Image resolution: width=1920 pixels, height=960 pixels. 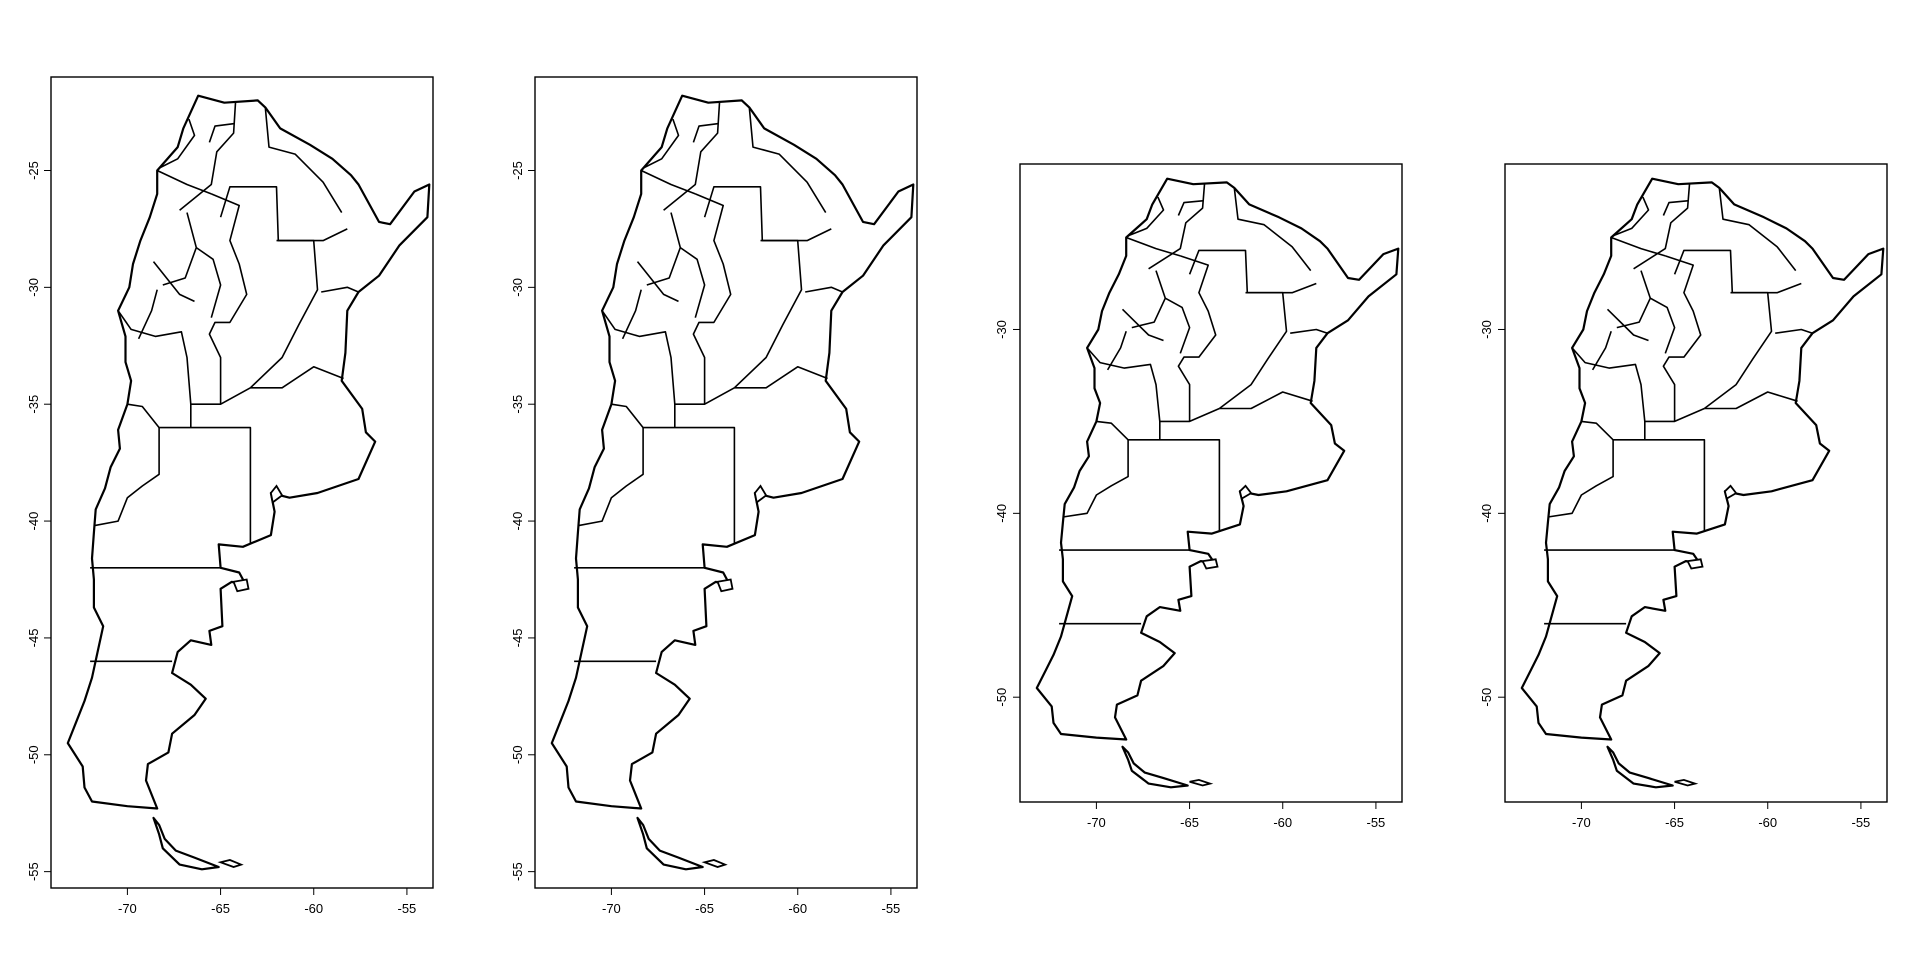 I want to click on y-tick-label: -45, so click(x=517, y=638).